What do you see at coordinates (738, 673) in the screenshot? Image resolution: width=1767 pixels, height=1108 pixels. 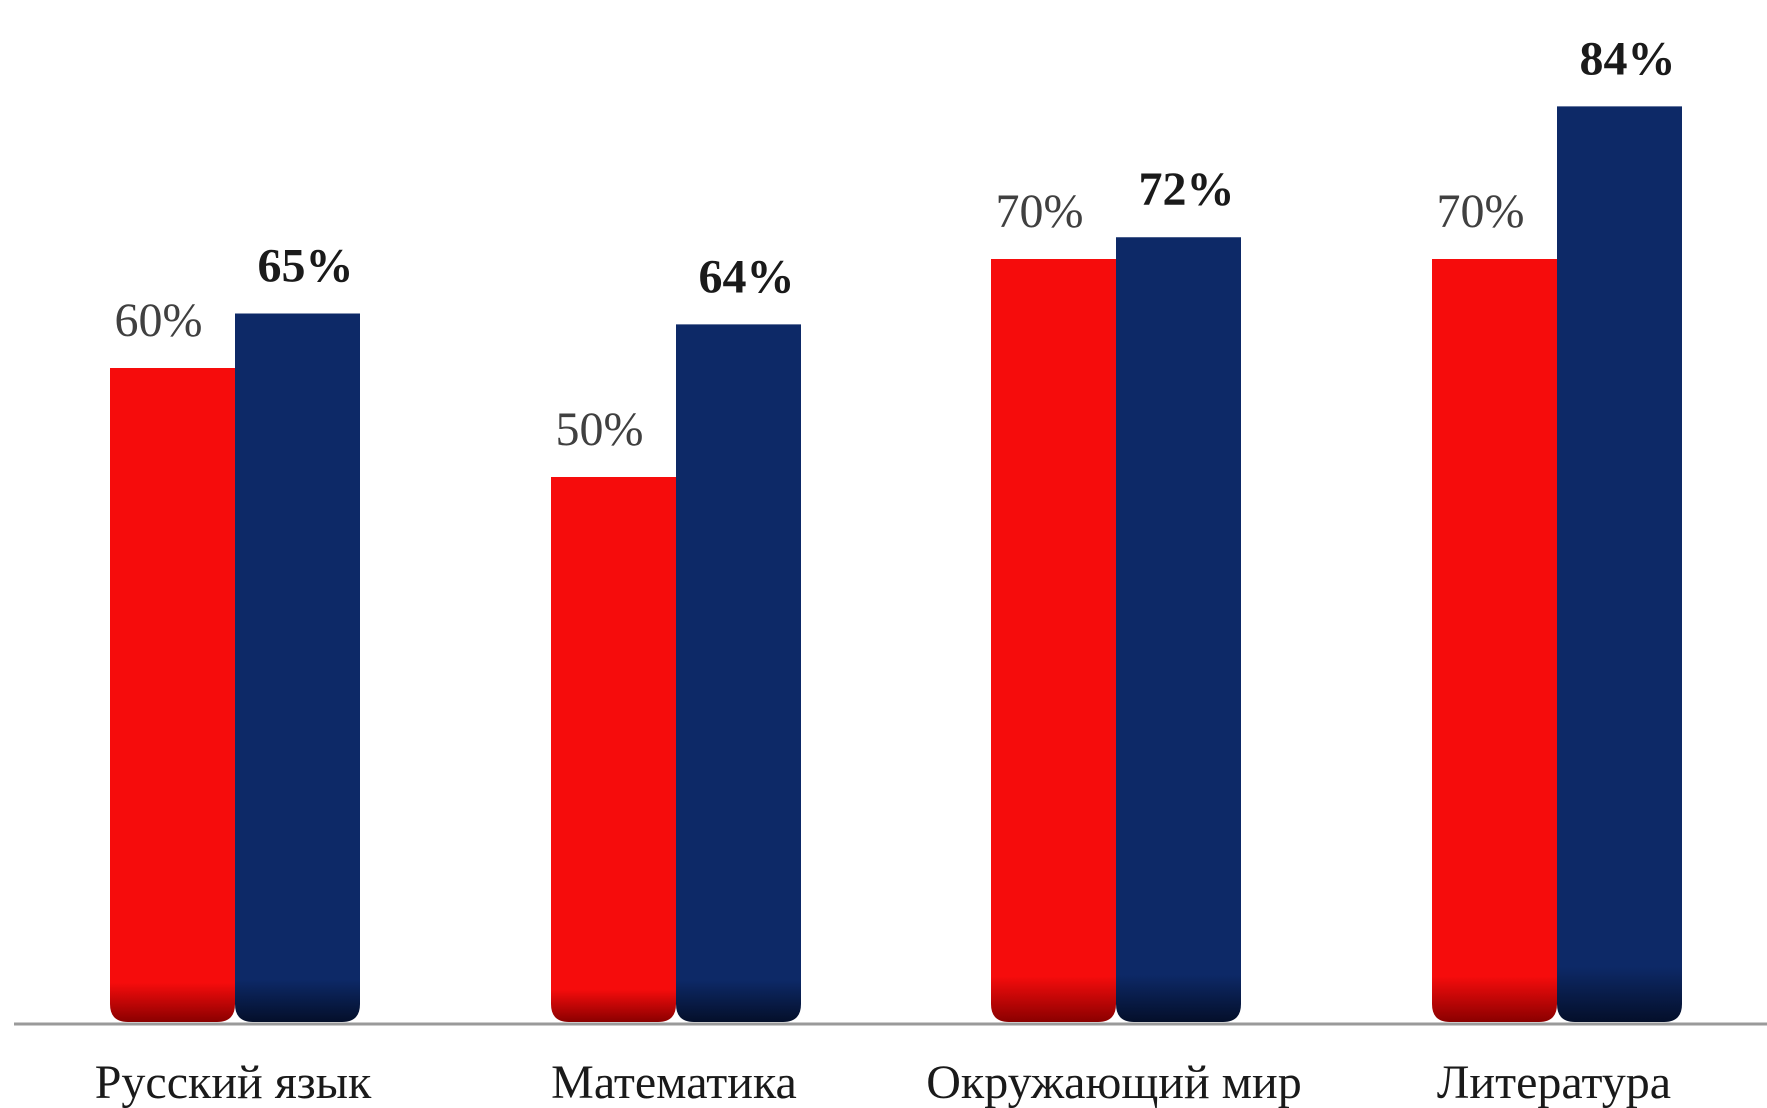 I see `bar-series2-cat2` at bounding box center [738, 673].